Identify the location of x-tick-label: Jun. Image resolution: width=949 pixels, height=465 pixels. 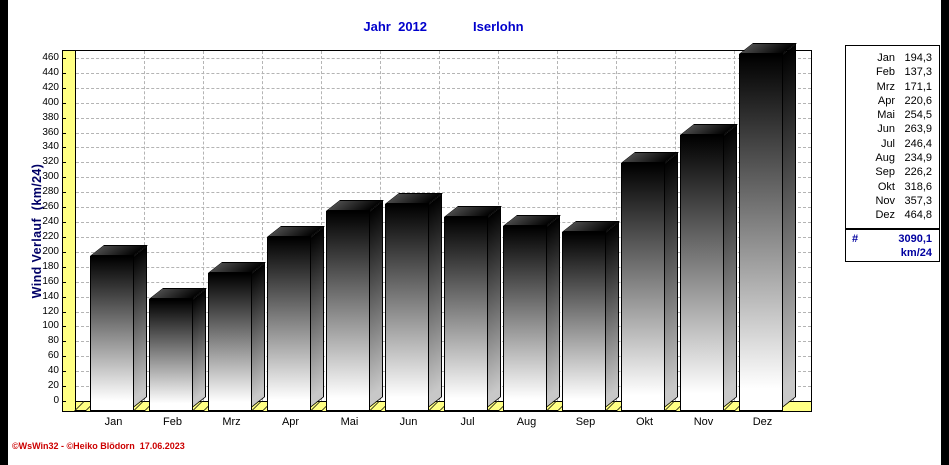
(408, 422).